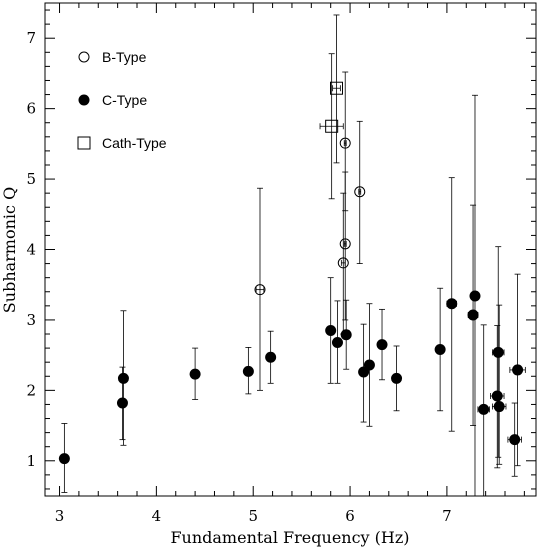 The image size is (544, 547). I want to click on x-axis-label: Fundamental Frequency (Hz), so click(289, 537).